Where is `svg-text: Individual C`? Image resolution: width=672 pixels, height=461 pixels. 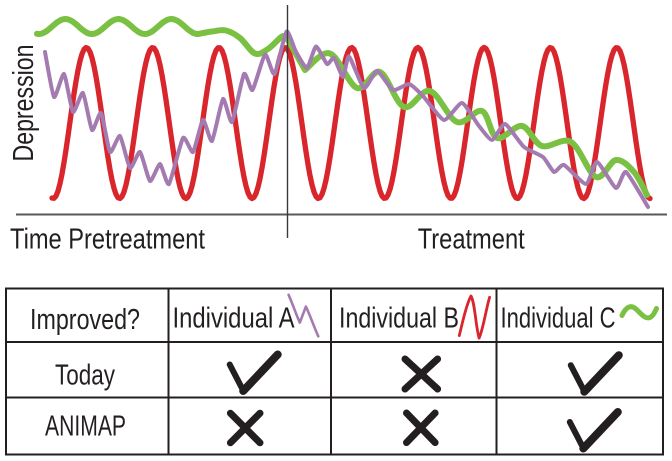
svg-text: Individual C is located at coordinates (558, 319).